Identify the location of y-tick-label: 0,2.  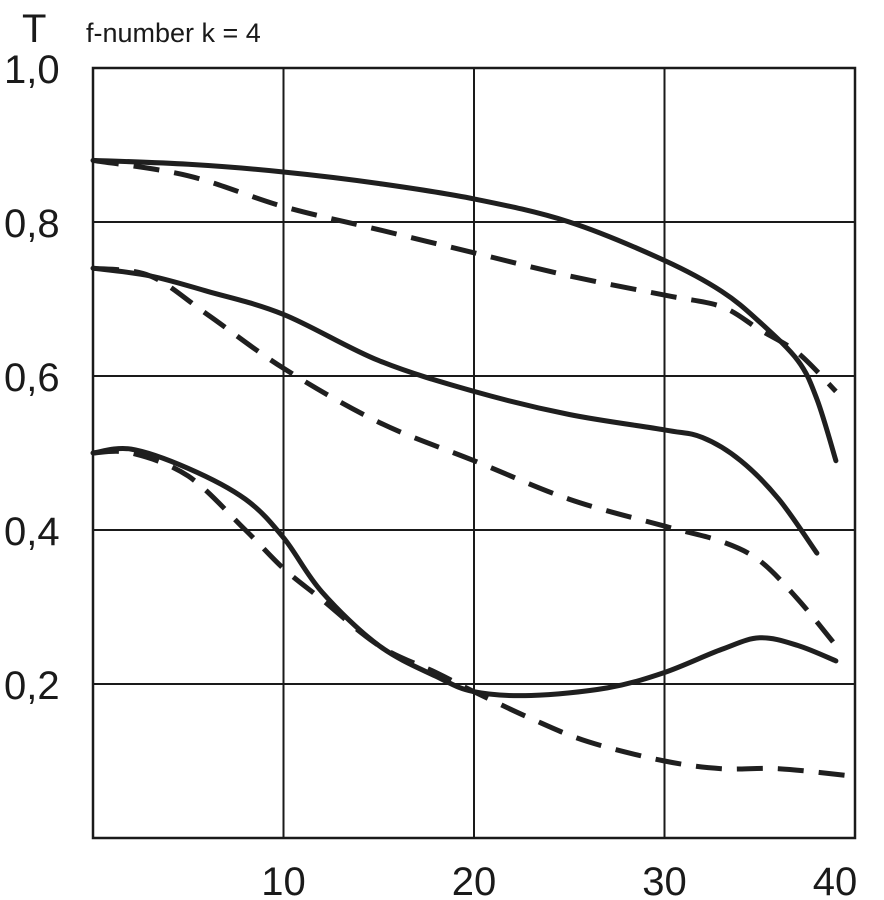
(32, 686).